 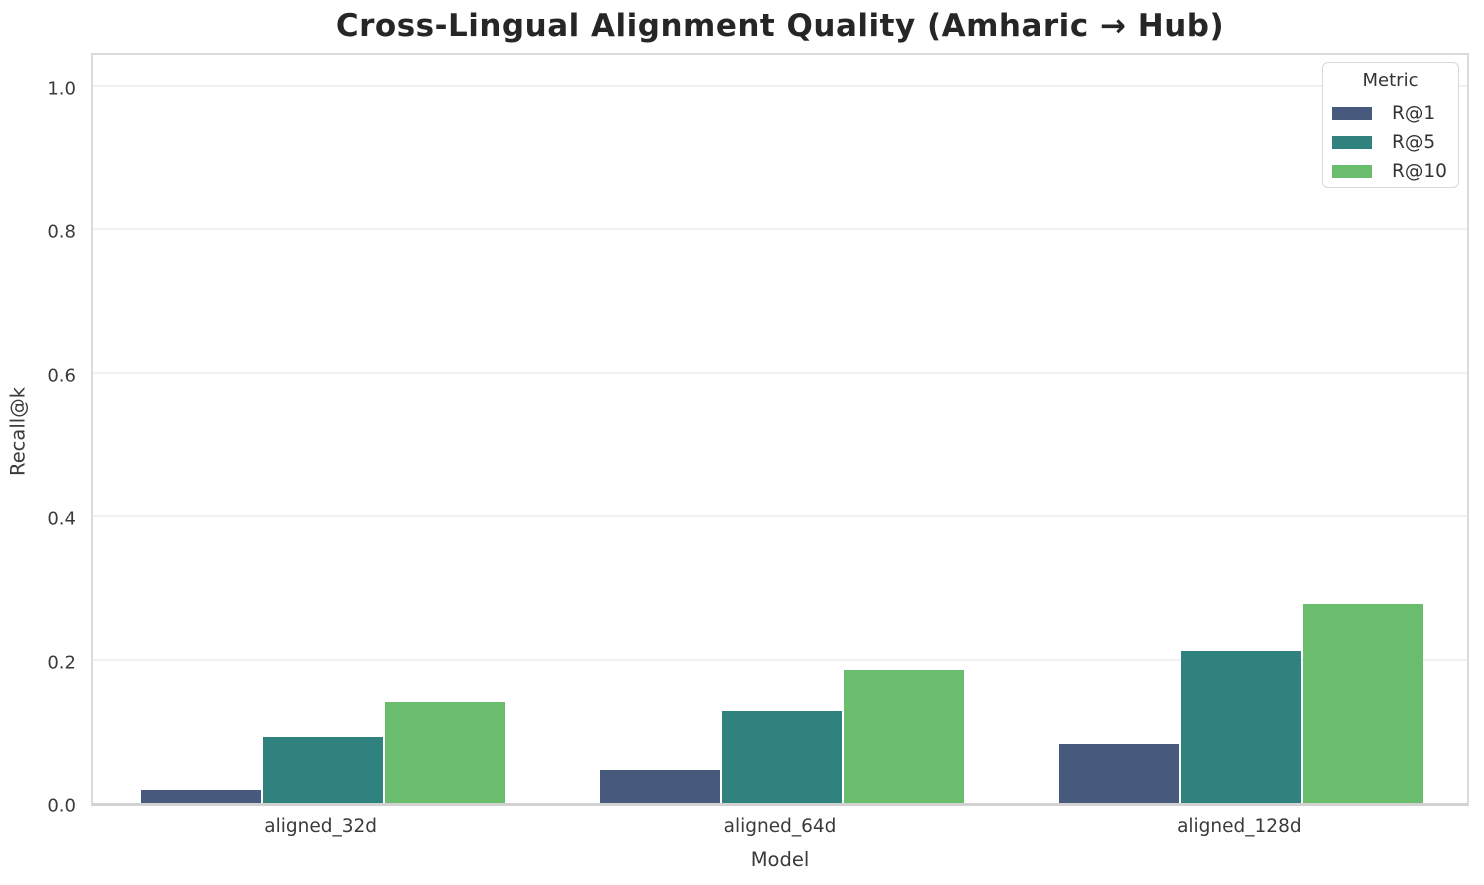 I want to click on bar-aligned_128d-R@1, so click(x=1119, y=773).